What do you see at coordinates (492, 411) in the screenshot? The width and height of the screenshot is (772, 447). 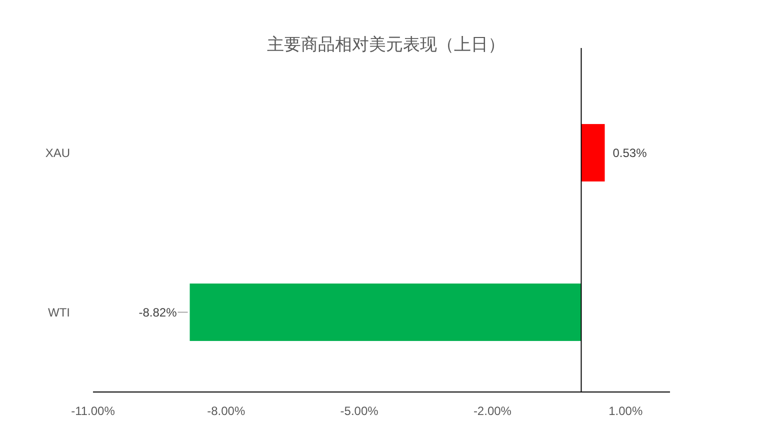 I see `x-tick-label: -2.00%` at bounding box center [492, 411].